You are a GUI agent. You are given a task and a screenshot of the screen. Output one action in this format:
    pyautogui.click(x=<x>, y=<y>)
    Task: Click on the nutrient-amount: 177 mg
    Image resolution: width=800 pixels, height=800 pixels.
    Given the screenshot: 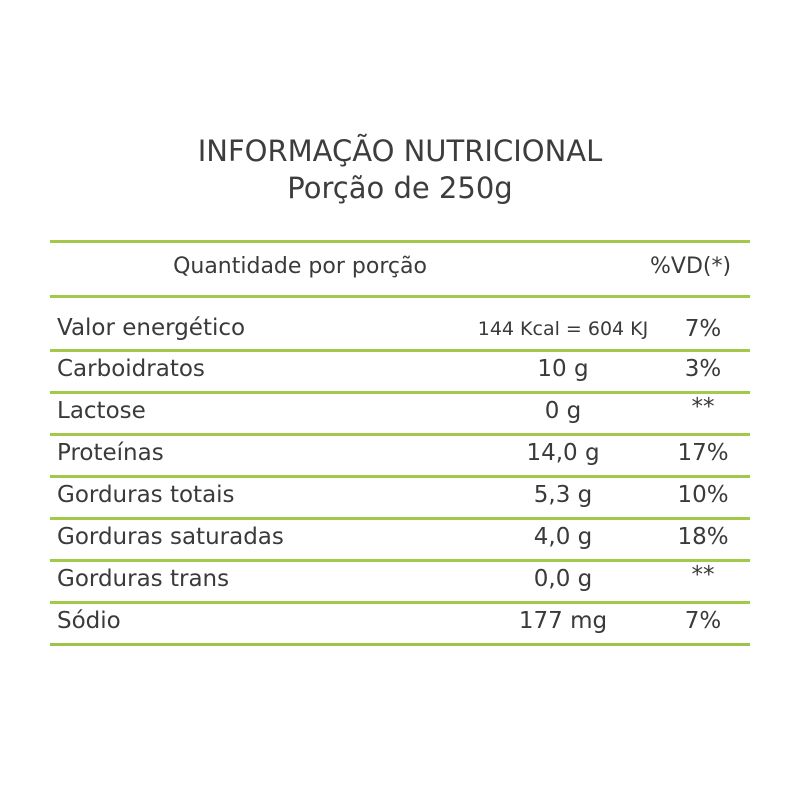 What is the action you would take?
    pyautogui.click(x=563, y=621)
    